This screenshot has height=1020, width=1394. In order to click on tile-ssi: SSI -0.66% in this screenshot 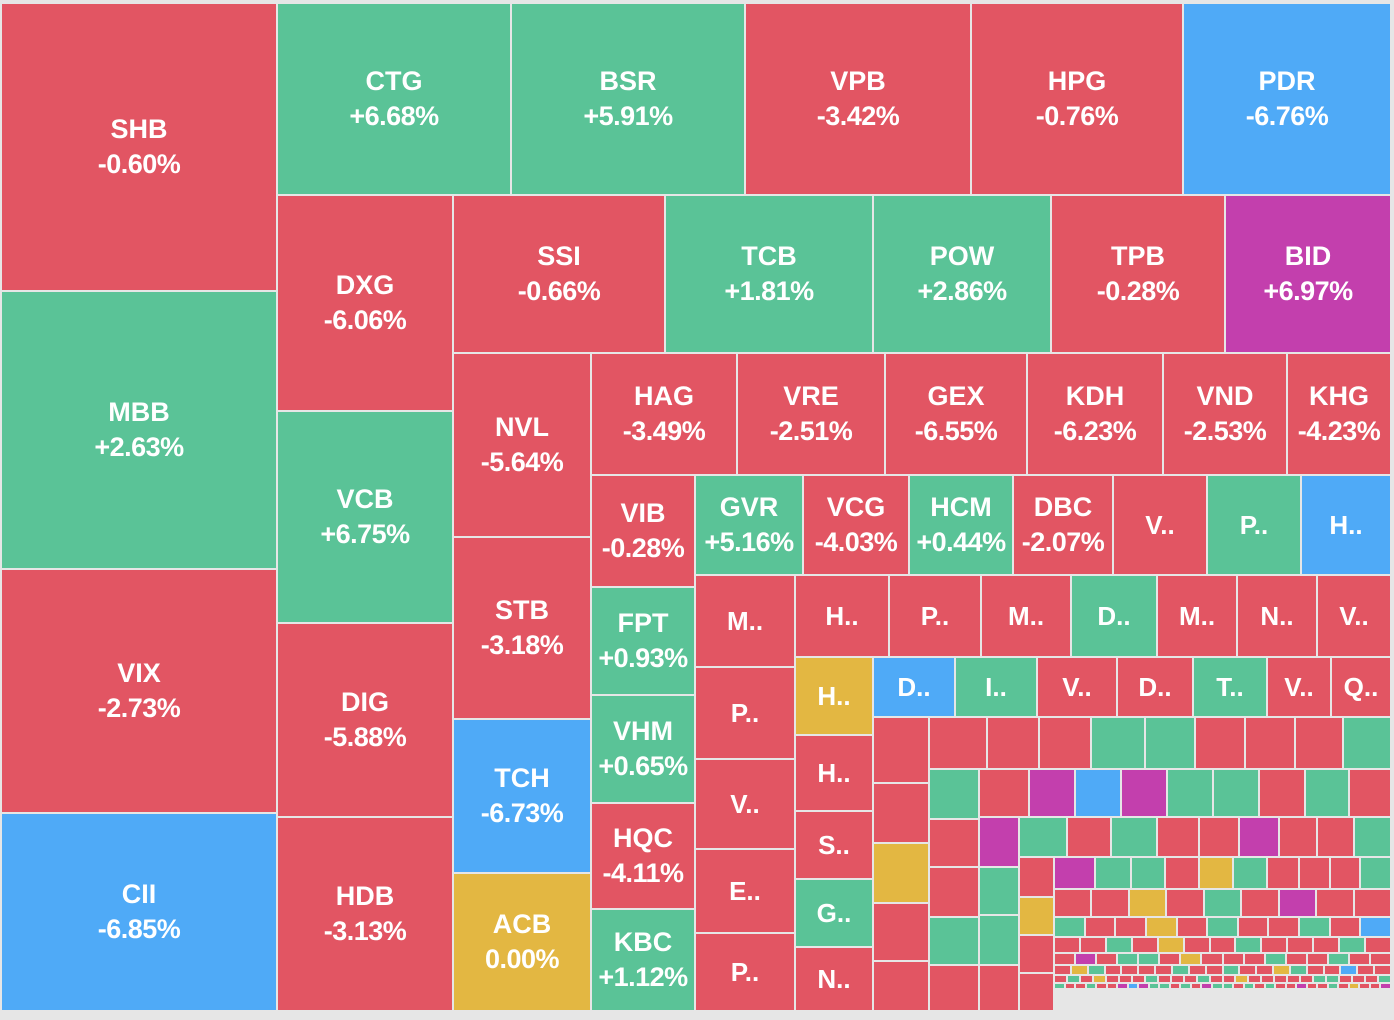, I will do `click(559, 274)`.